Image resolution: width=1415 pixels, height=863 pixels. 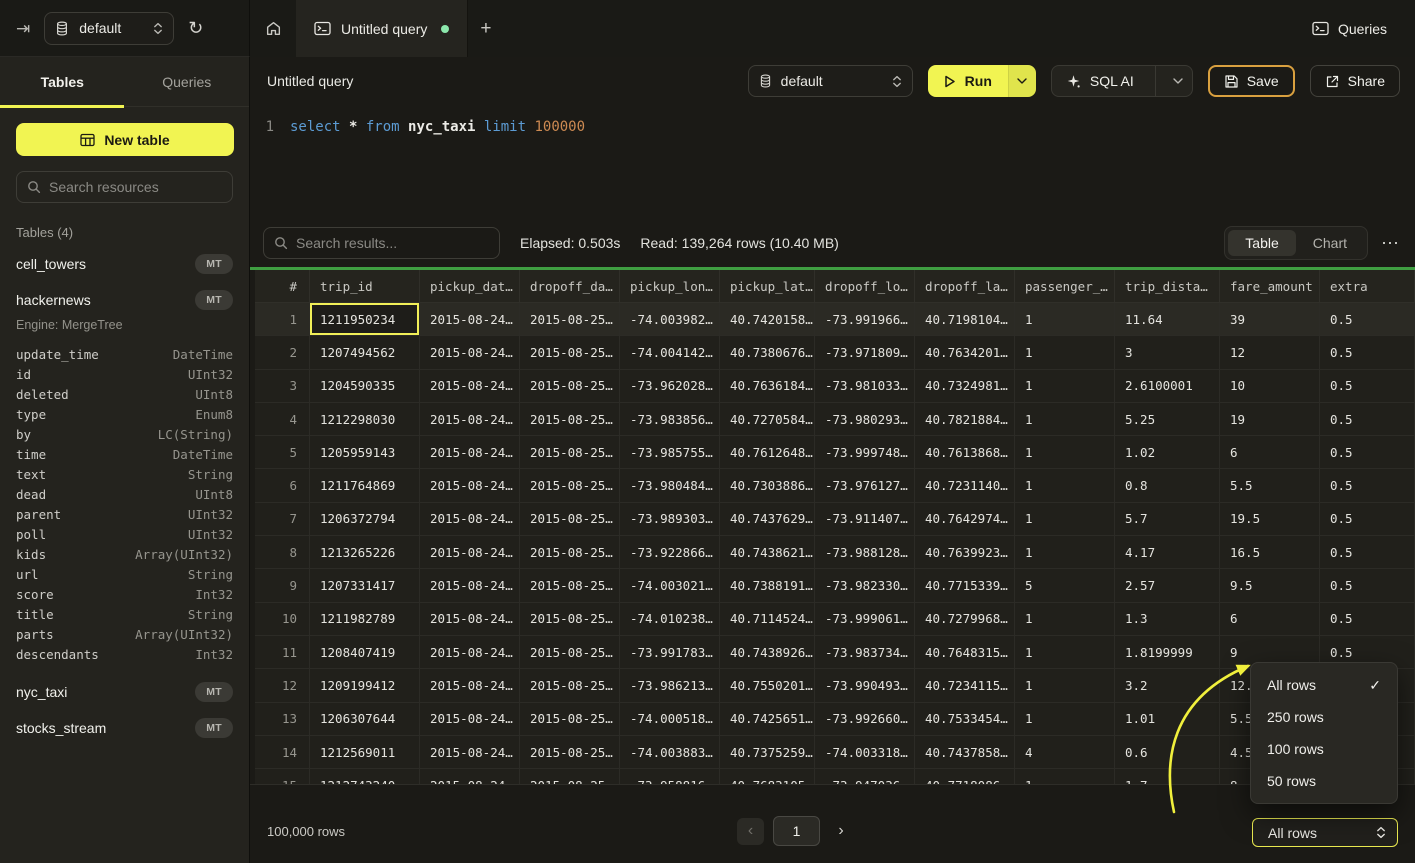 I want to click on cell: 1205959143, so click(x=365, y=452).